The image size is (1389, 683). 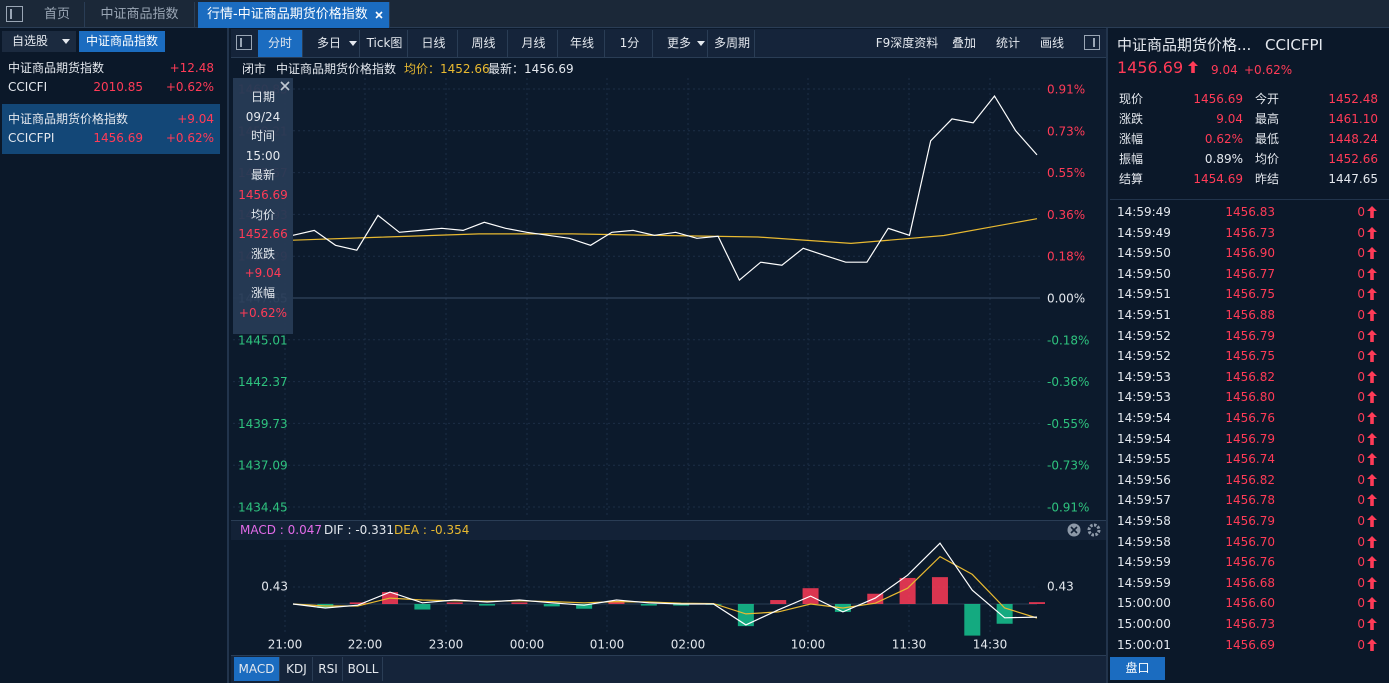 I want to click on pct-tick-label: -0.18%, so click(x=1068, y=340).